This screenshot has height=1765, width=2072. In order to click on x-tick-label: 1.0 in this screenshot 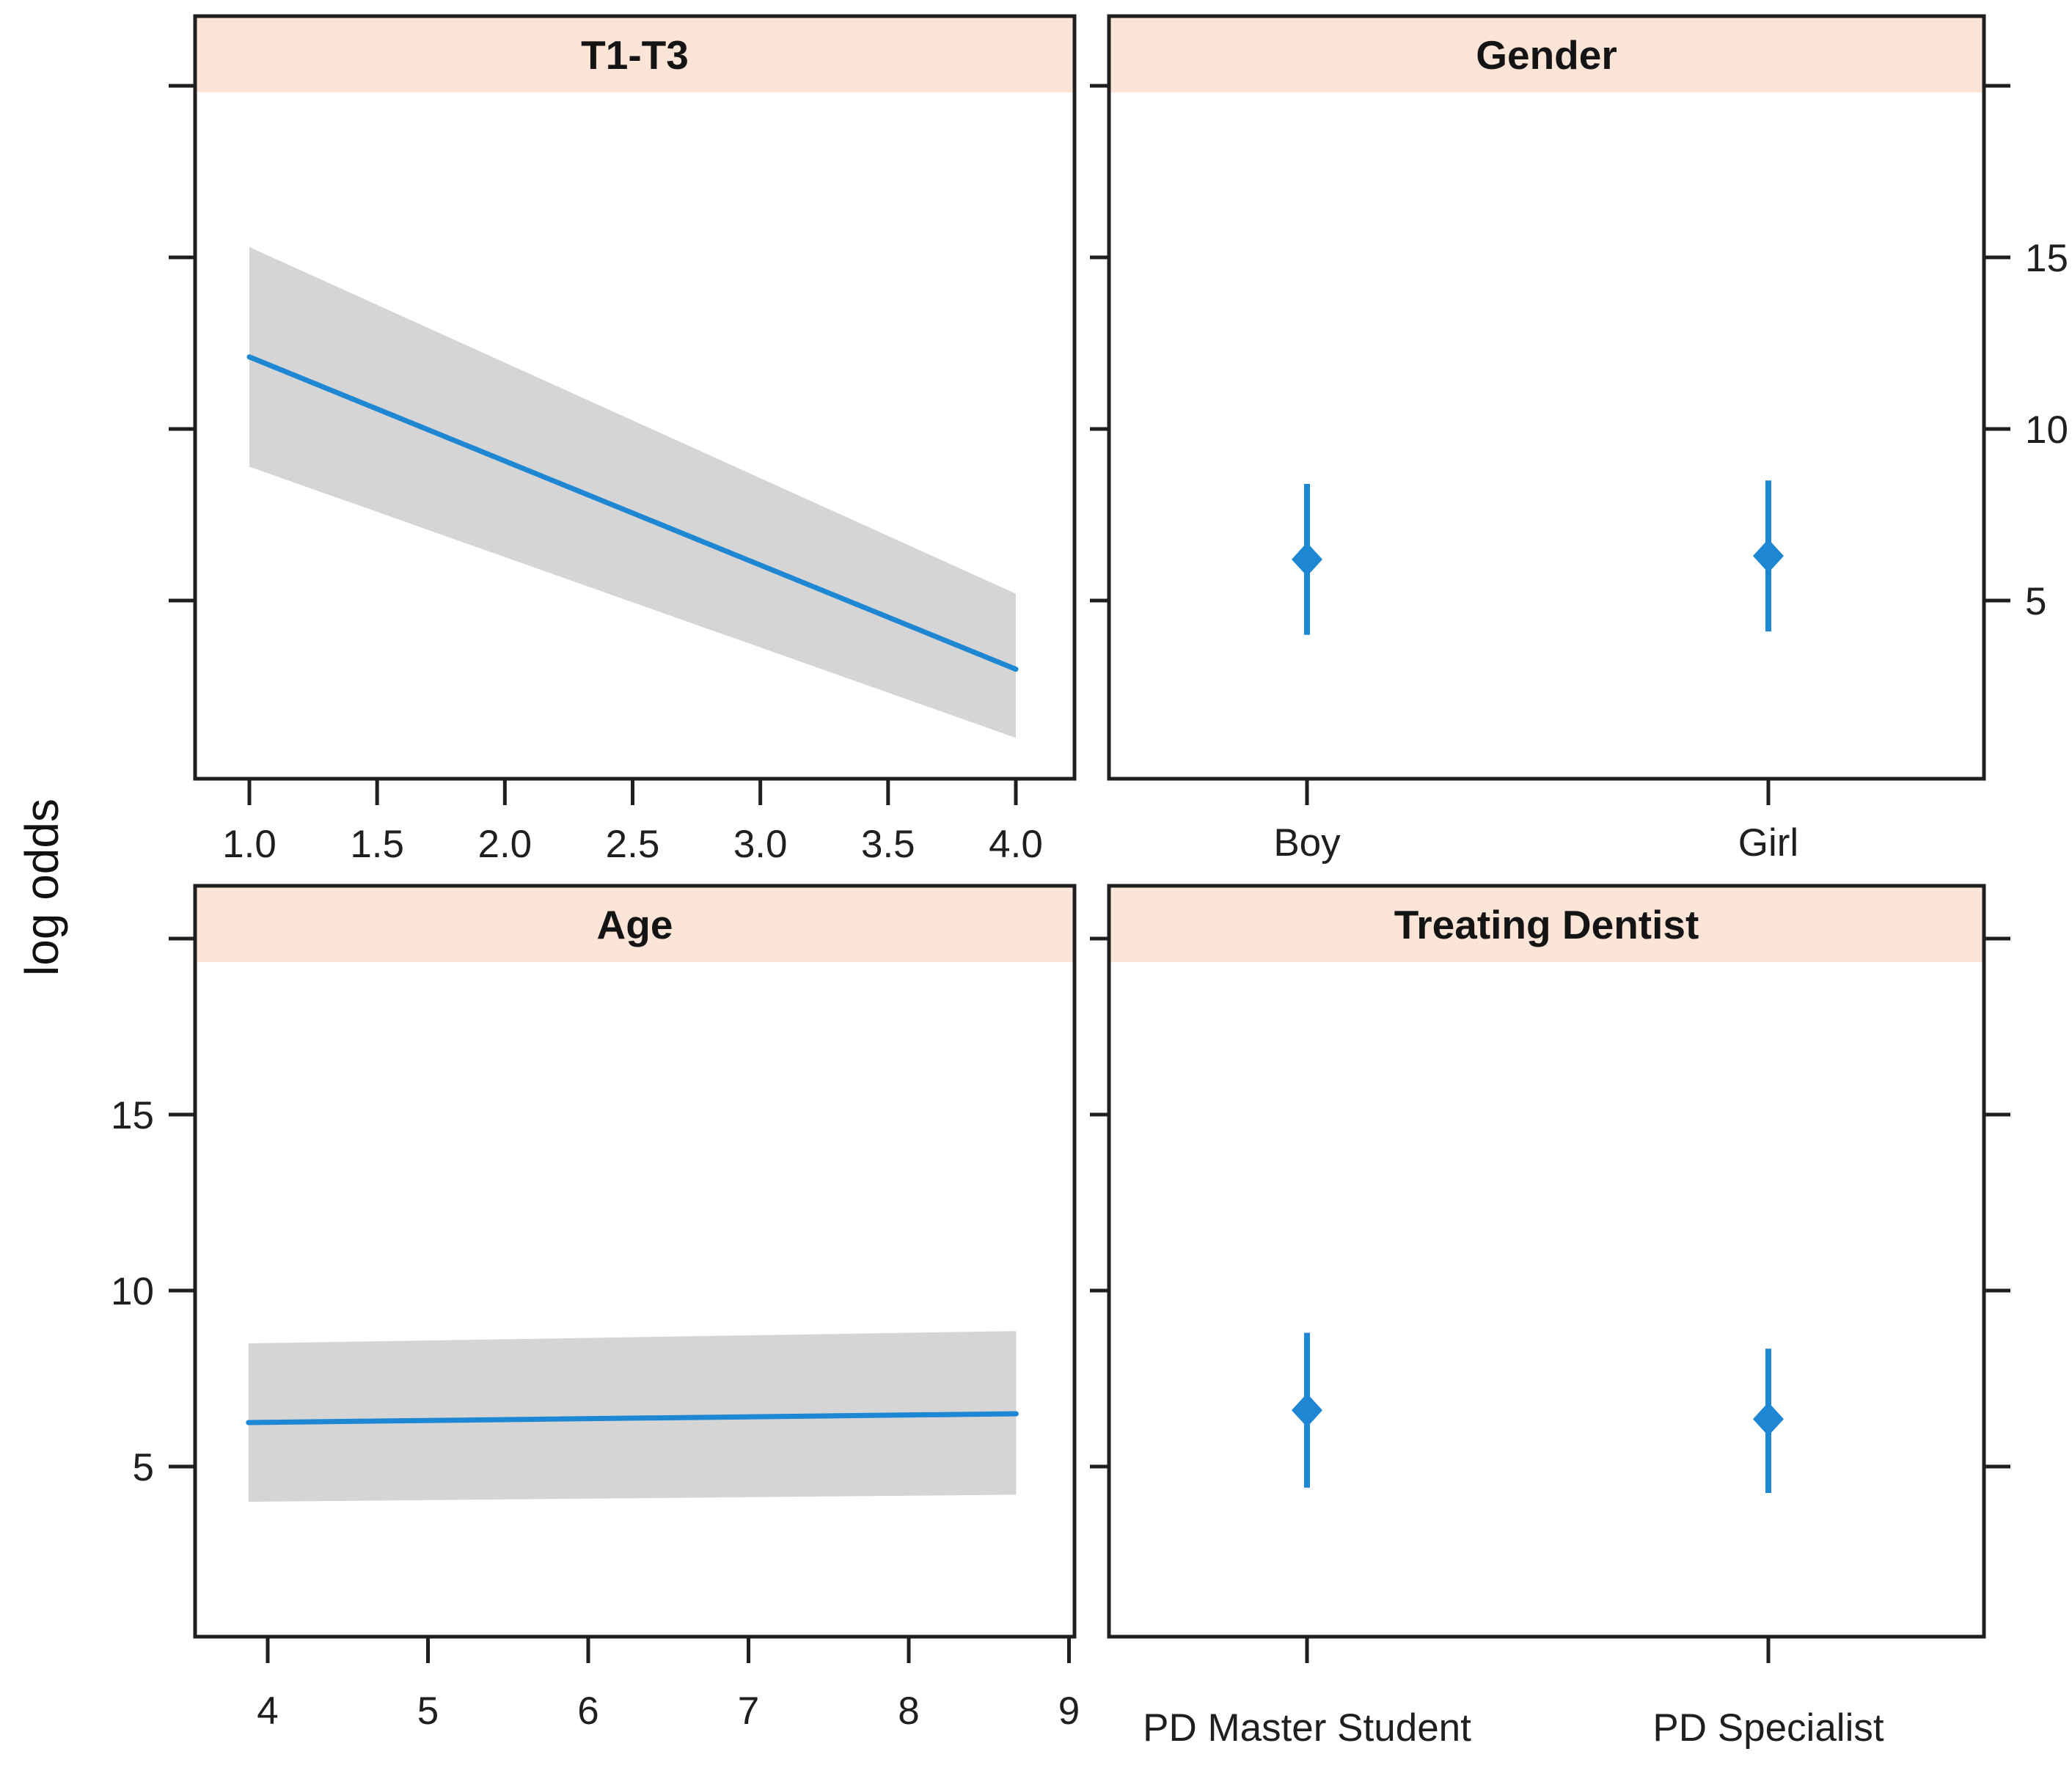, I will do `click(249, 844)`.